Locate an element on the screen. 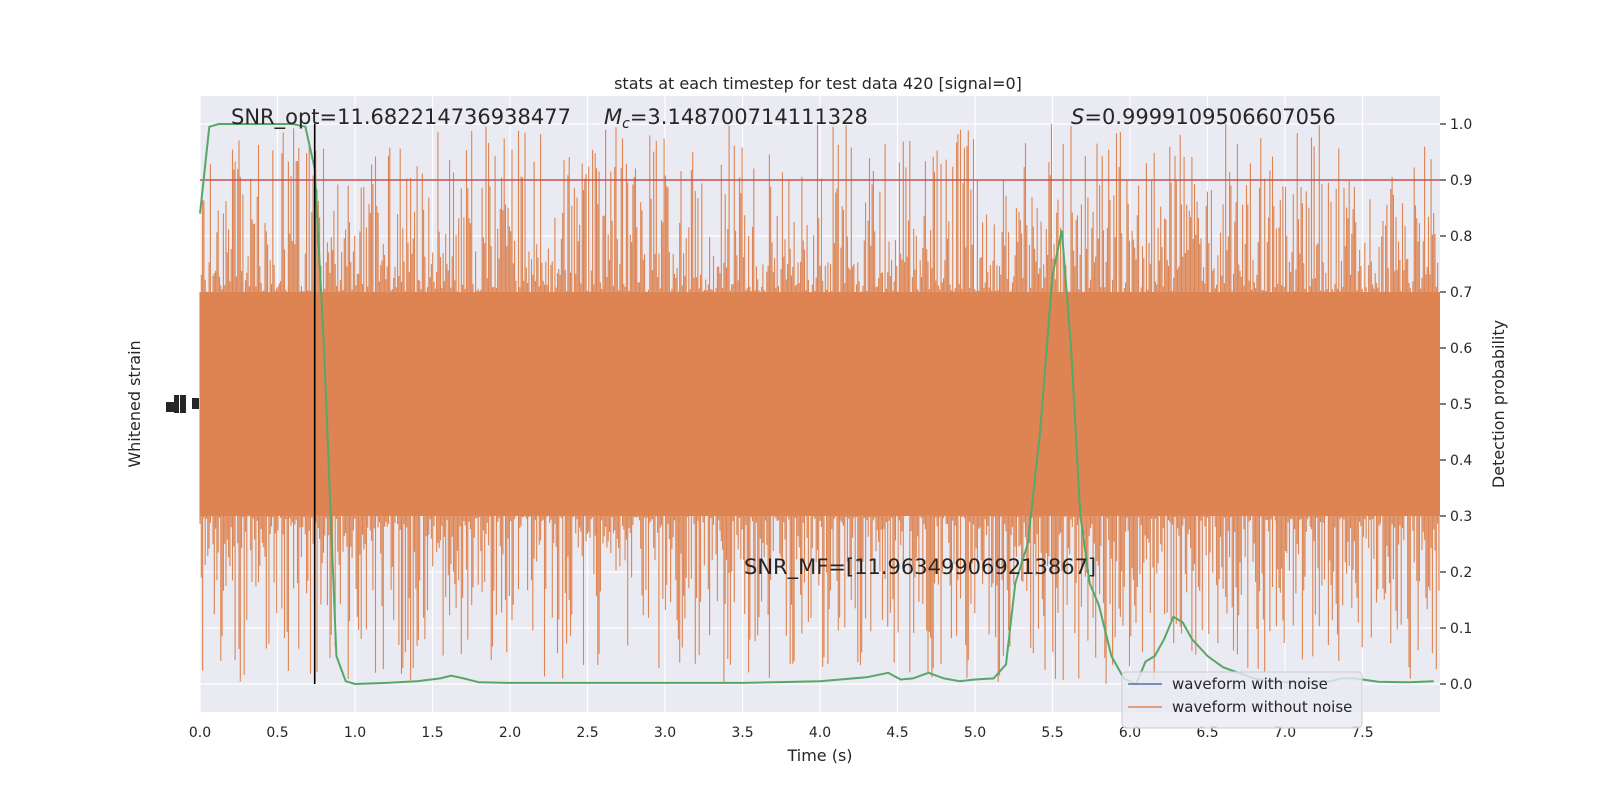 This screenshot has width=1600, height=800. chirp-mass-annotation: Mc=3.148700714111328 is located at coordinates (736, 118).